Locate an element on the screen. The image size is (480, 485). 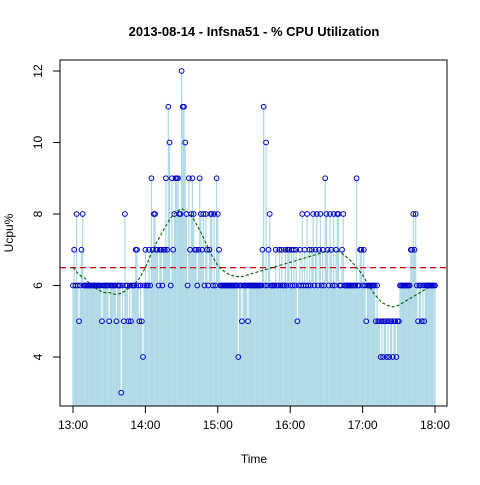
x-tick-label: 13:00 is located at coordinates (73, 425).